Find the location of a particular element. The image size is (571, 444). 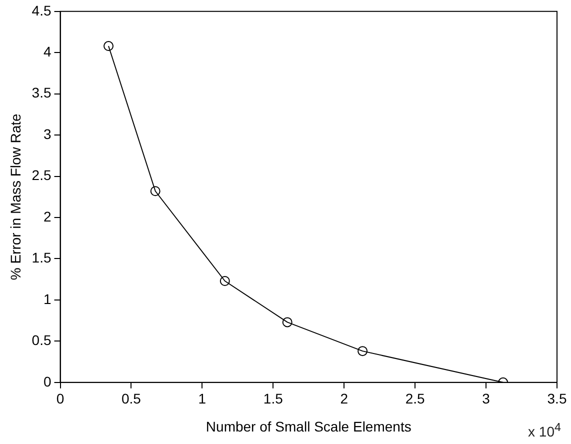

text: x 10$^{4}$ is located at coordinates (544, 430).